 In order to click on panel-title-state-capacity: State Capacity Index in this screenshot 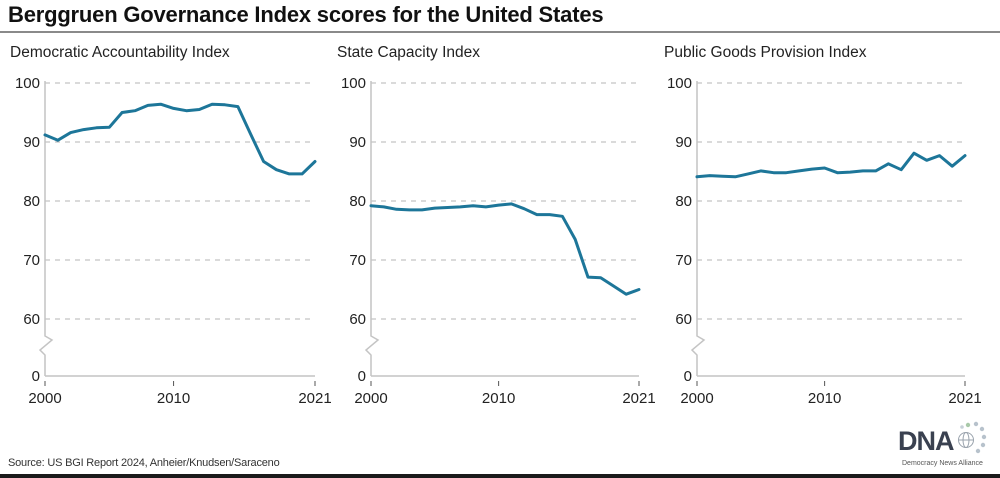, I will do `click(409, 52)`.